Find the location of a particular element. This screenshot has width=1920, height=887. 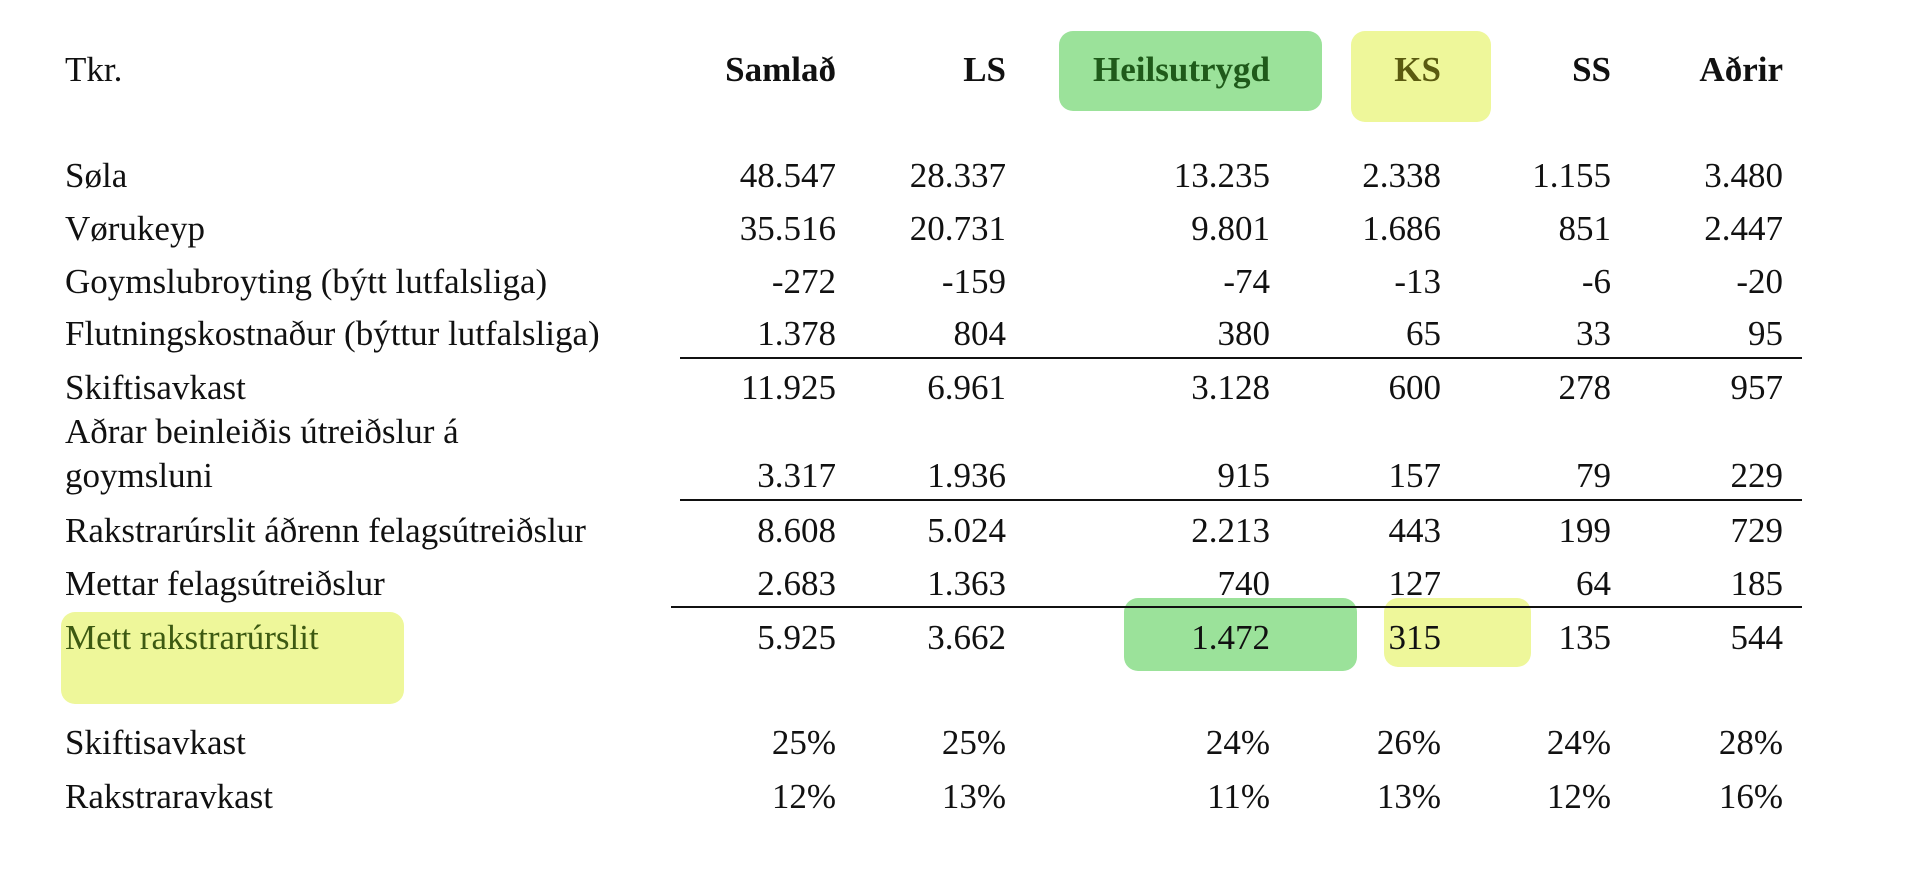

cell: 3.480 is located at coordinates (1743, 175).